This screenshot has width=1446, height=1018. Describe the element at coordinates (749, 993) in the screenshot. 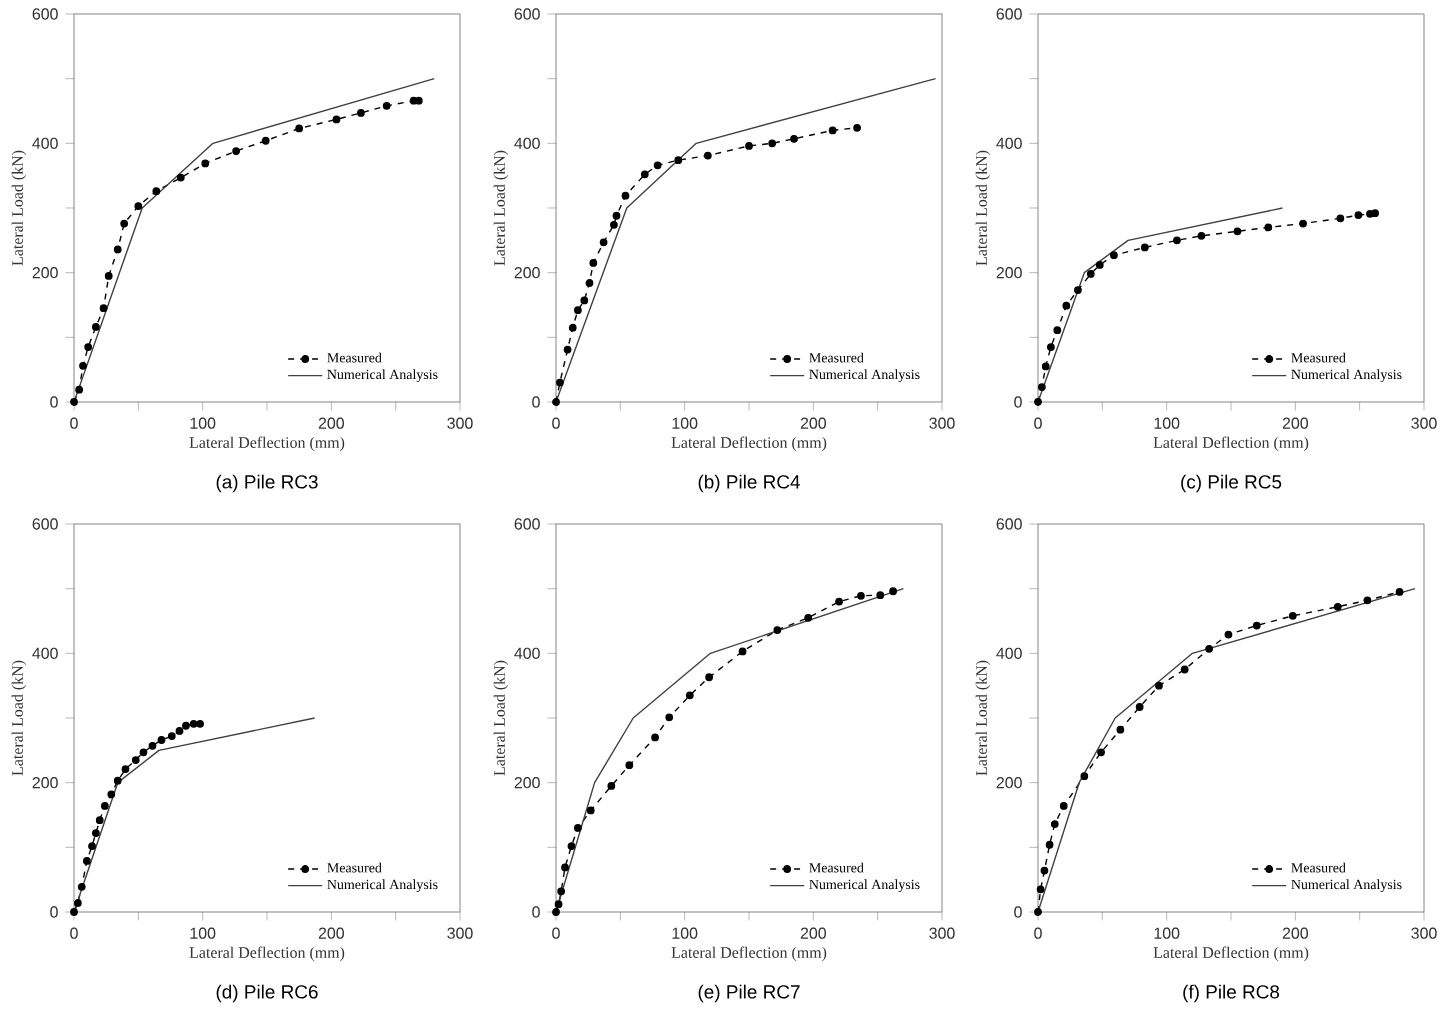

I see `text: (e) Pile RC7` at that location.